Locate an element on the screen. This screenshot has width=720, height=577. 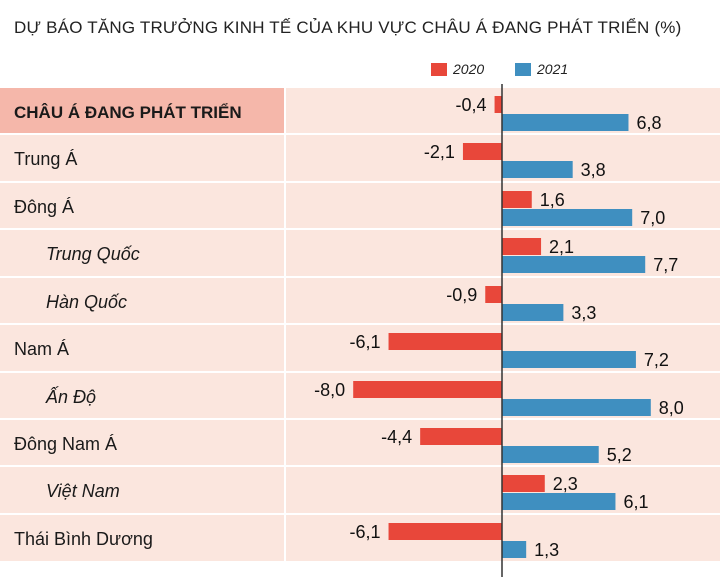
value-label-2020: -2,1 is located at coordinates (439, 152).